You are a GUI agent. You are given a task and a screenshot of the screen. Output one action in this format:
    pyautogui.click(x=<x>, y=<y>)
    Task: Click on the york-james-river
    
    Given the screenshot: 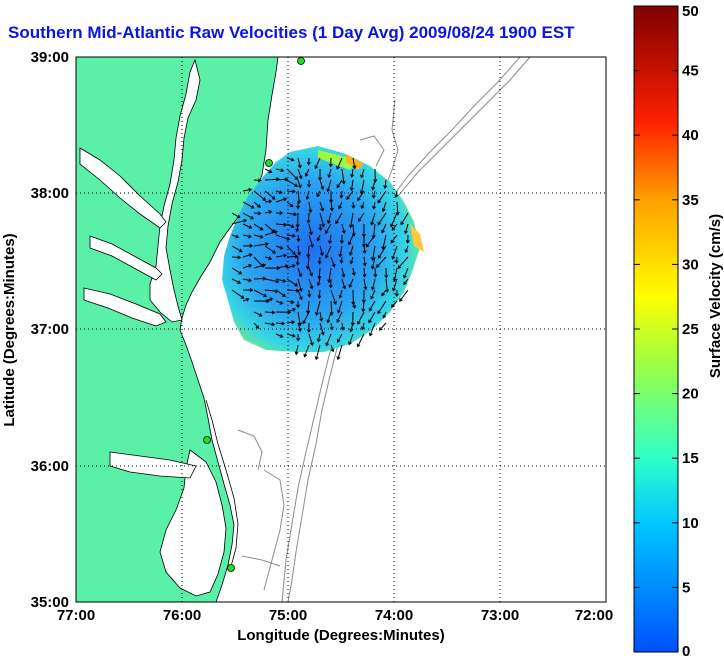 What is the action you would take?
    pyautogui.click(x=125, y=307)
    